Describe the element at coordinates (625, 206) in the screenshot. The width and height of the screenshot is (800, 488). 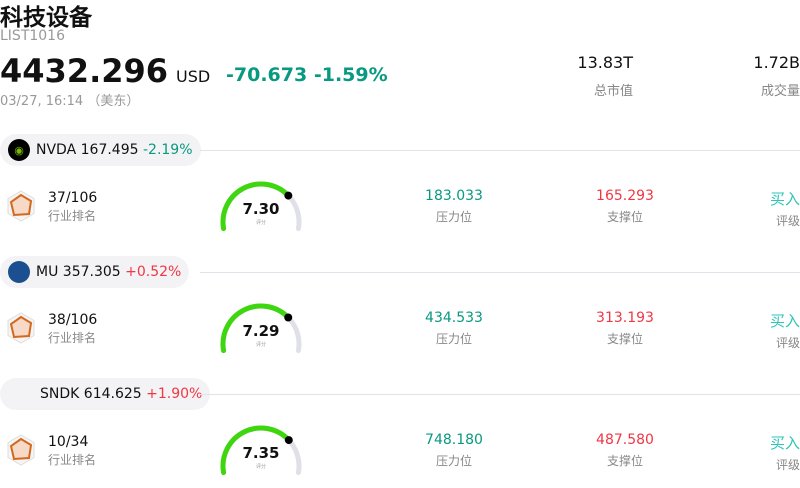
I see `support-level: 165.293 支撑位` at that location.